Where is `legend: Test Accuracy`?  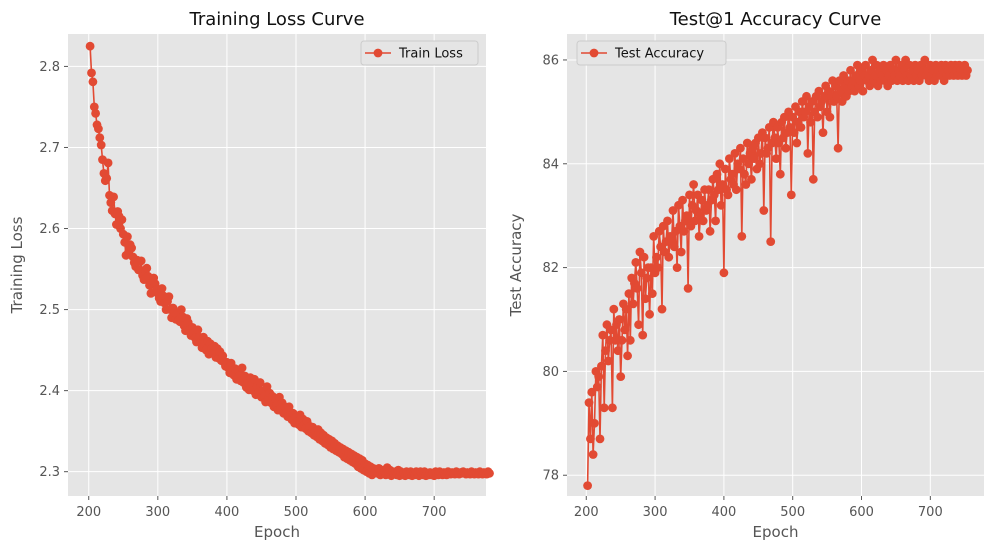 legend: Test Accuracy is located at coordinates (651, 53).